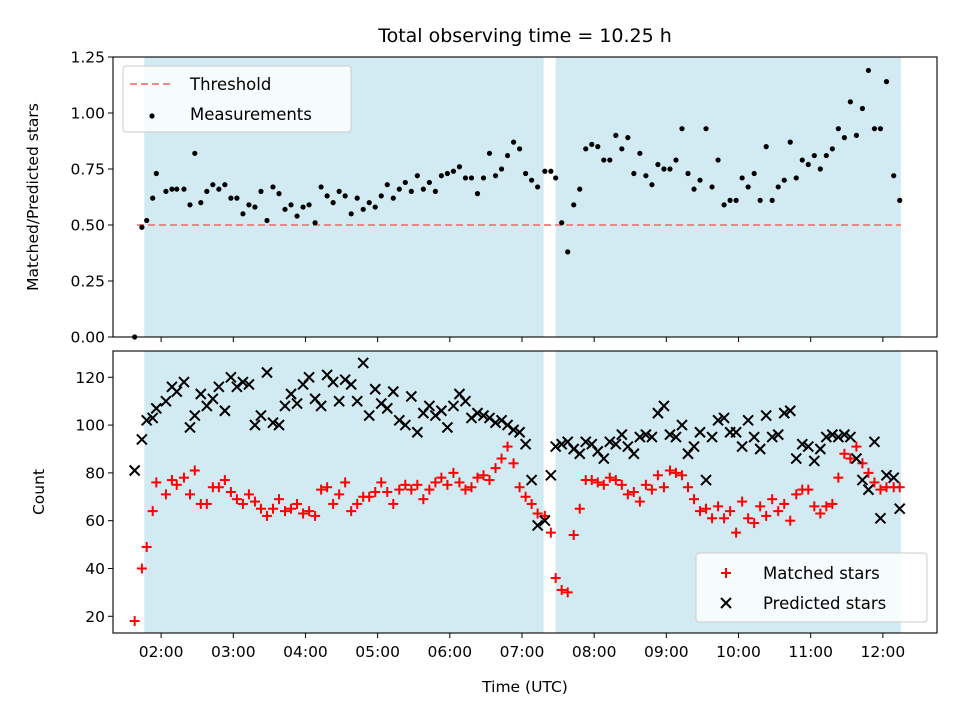 This screenshot has height=720, width=960. Describe the element at coordinates (87, 58) in the screenshot. I see `y-tick-label: 1.25` at that location.